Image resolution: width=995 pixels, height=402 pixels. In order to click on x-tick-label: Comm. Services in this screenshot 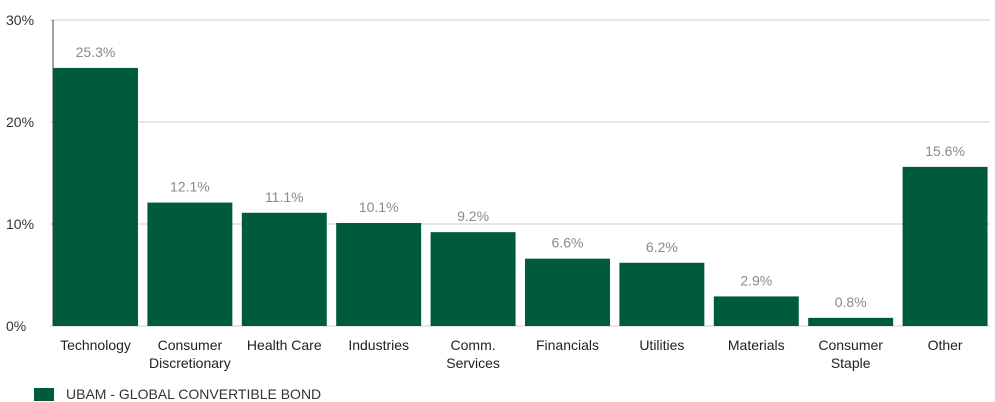, I will do `click(473, 354)`.